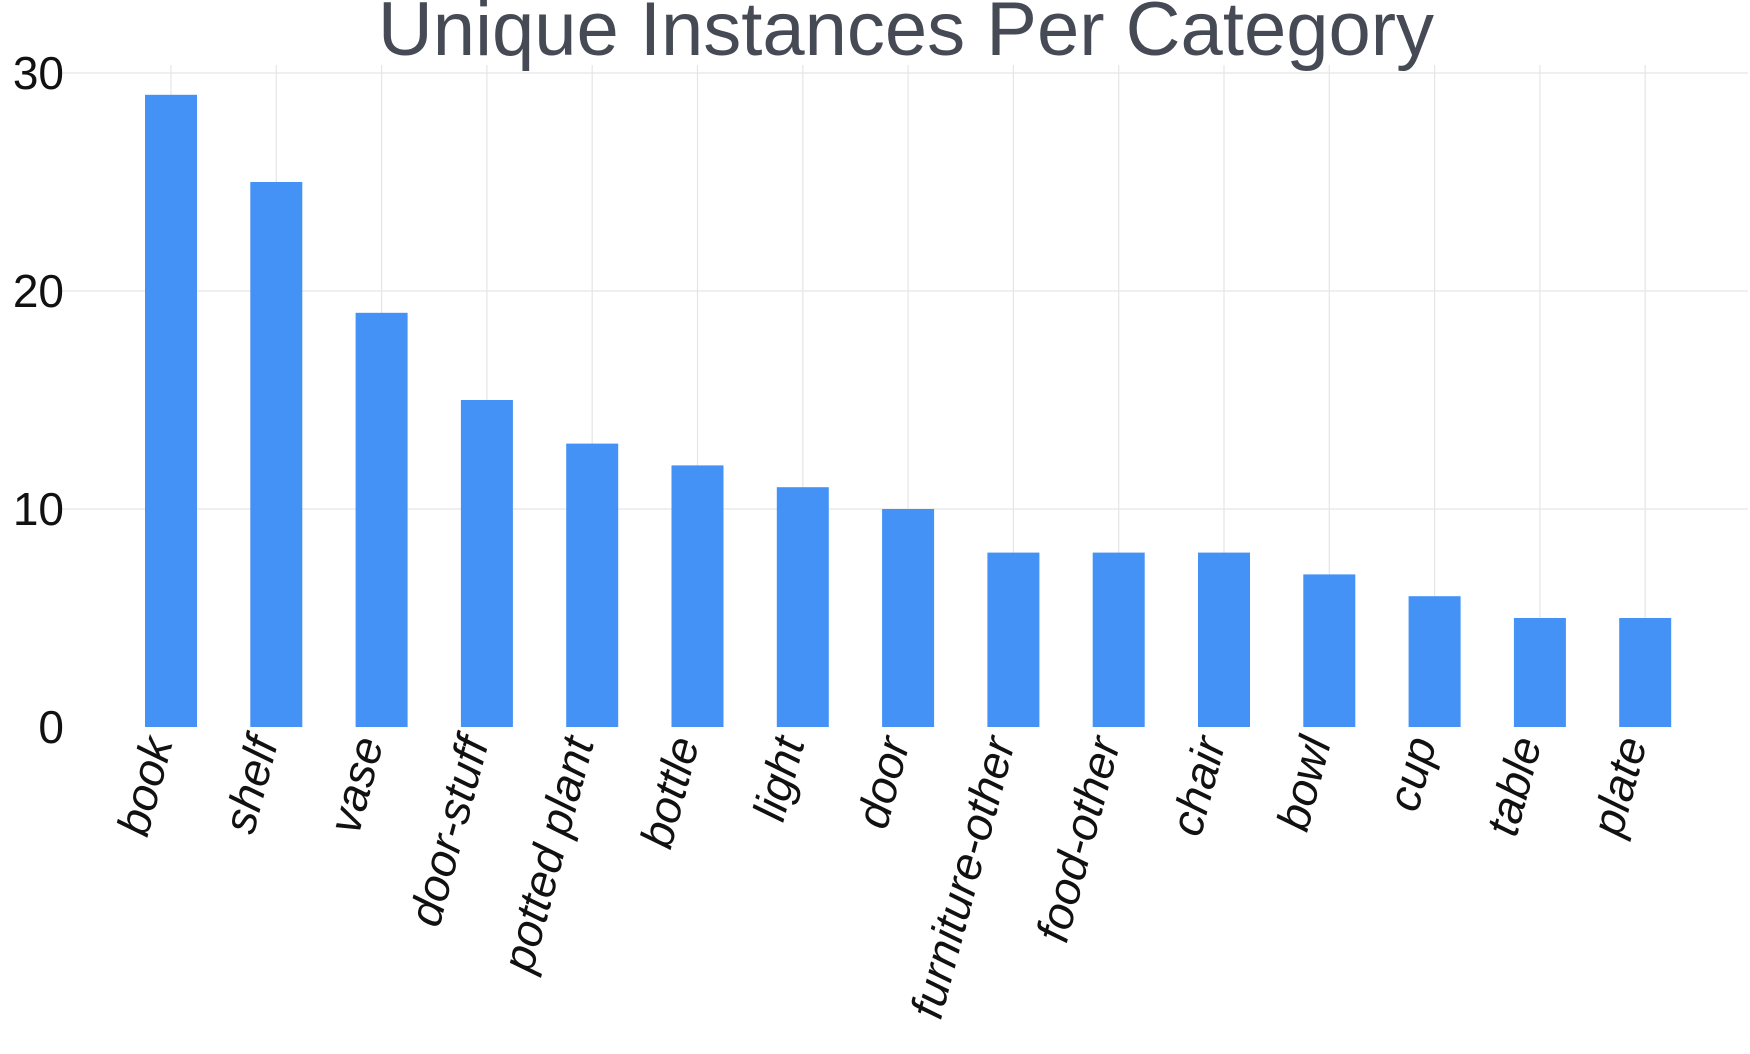  Describe the element at coordinates (276, 454) in the screenshot. I see `bar-shelf` at that location.